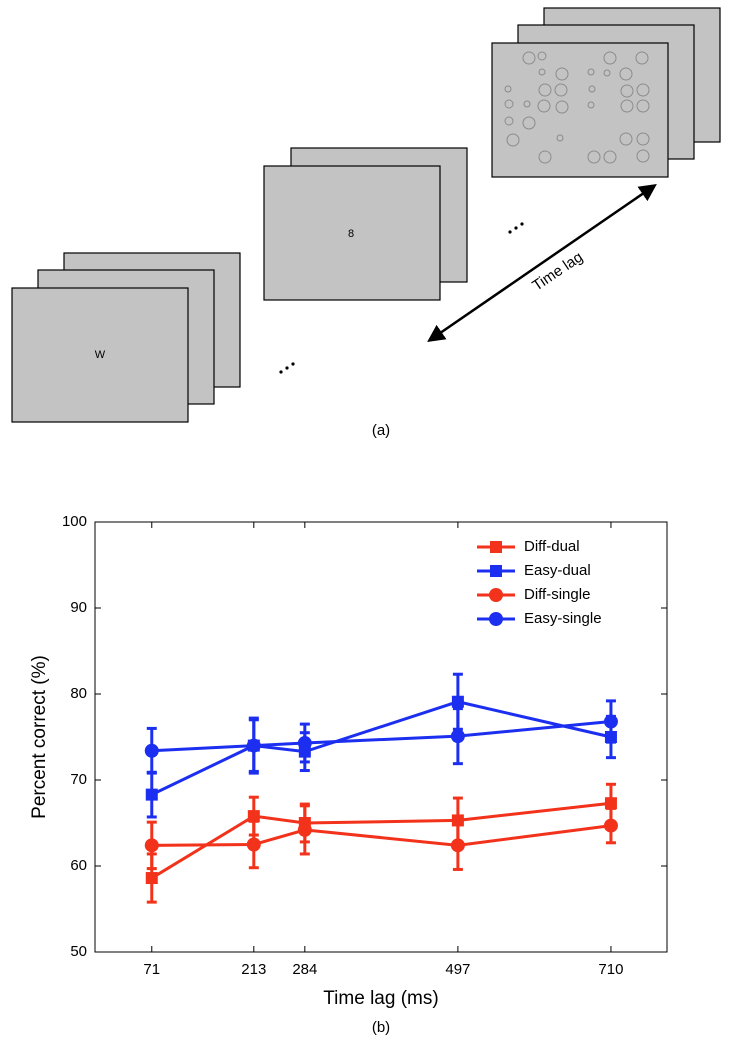 The image size is (729, 1050). What do you see at coordinates (381, 1027) in the screenshot?
I see `caption: (b)` at bounding box center [381, 1027].